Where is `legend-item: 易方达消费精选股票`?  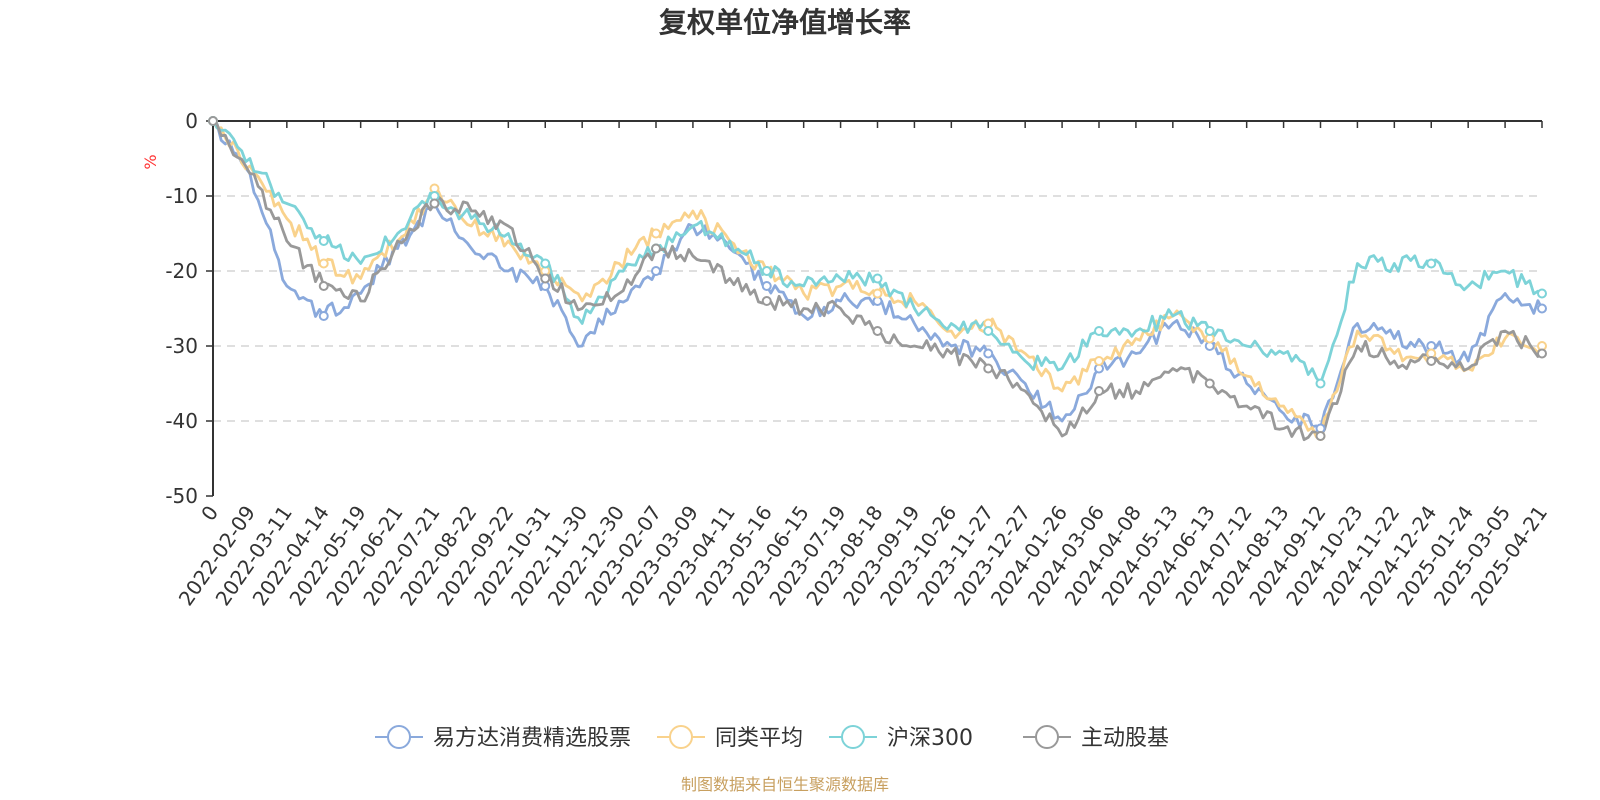 legend-item: 易方达消费精选股票 is located at coordinates (503, 738).